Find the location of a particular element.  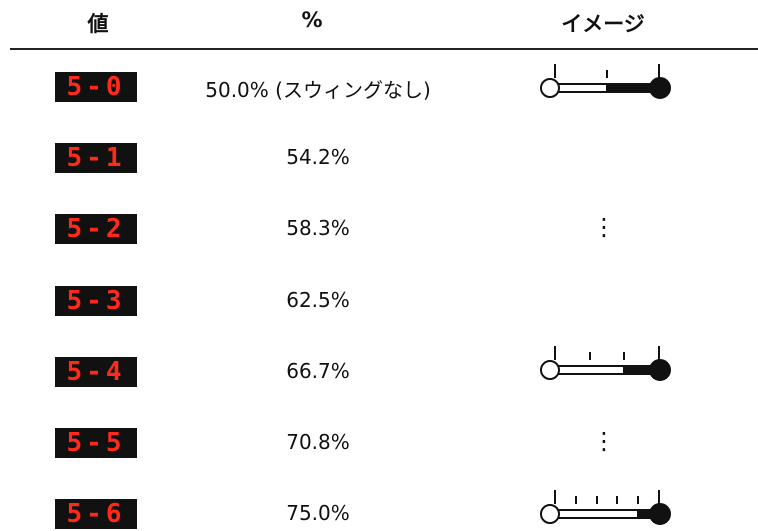

display-code: 5-0 is located at coordinates (96, 87).